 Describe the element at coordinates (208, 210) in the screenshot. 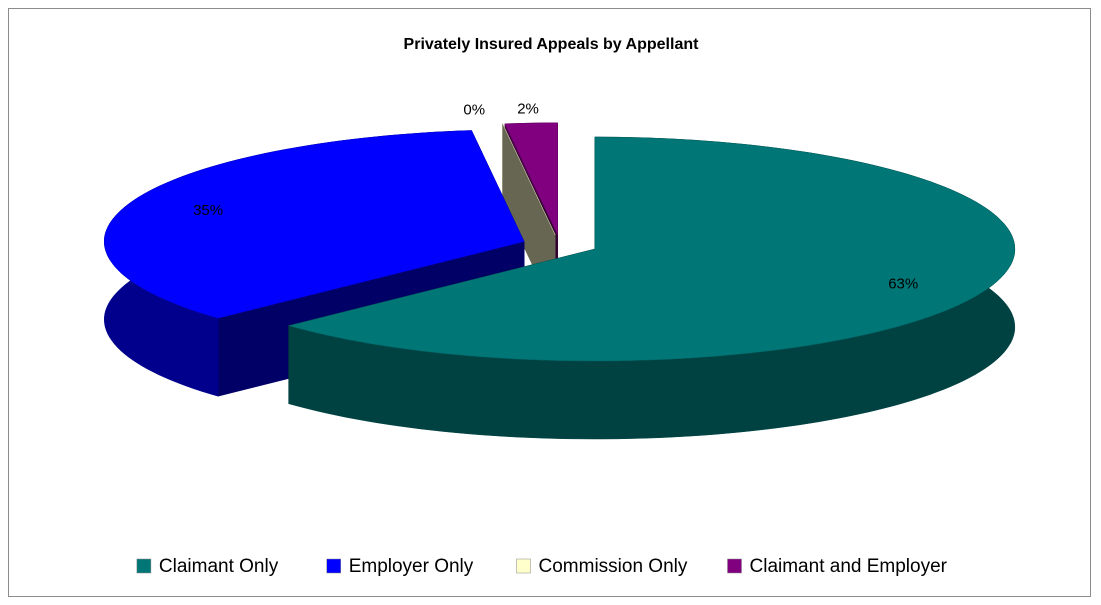

I see `data-label: 35%` at that location.